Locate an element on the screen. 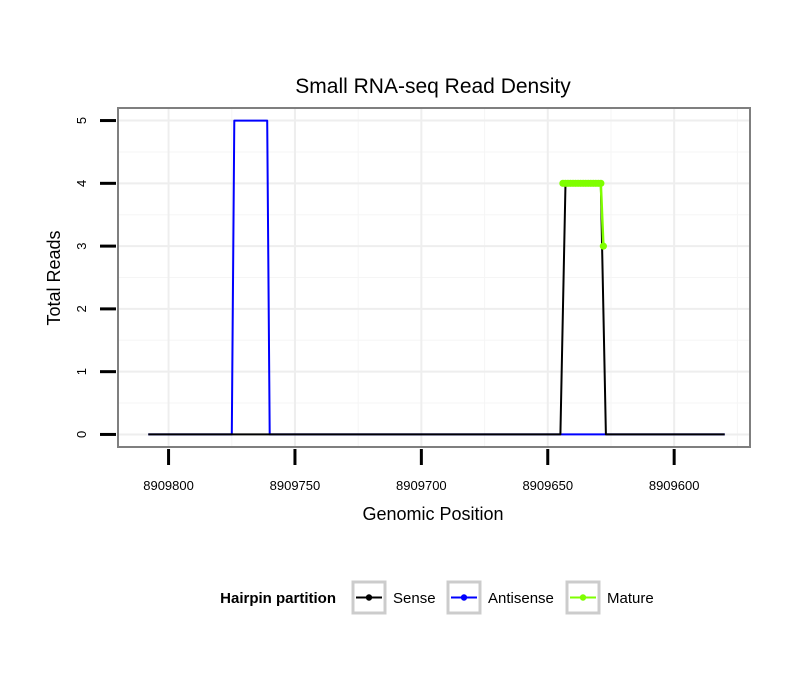 This screenshot has width=810, height=695. x-axis: 8909800 8909750 8909700 8909650 8909600 is located at coordinates (421, 471).